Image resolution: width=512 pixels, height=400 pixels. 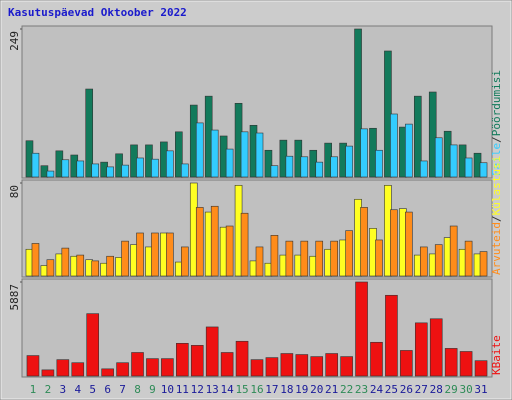 I want to click on x-tick-label: 29, so click(x=451, y=389).